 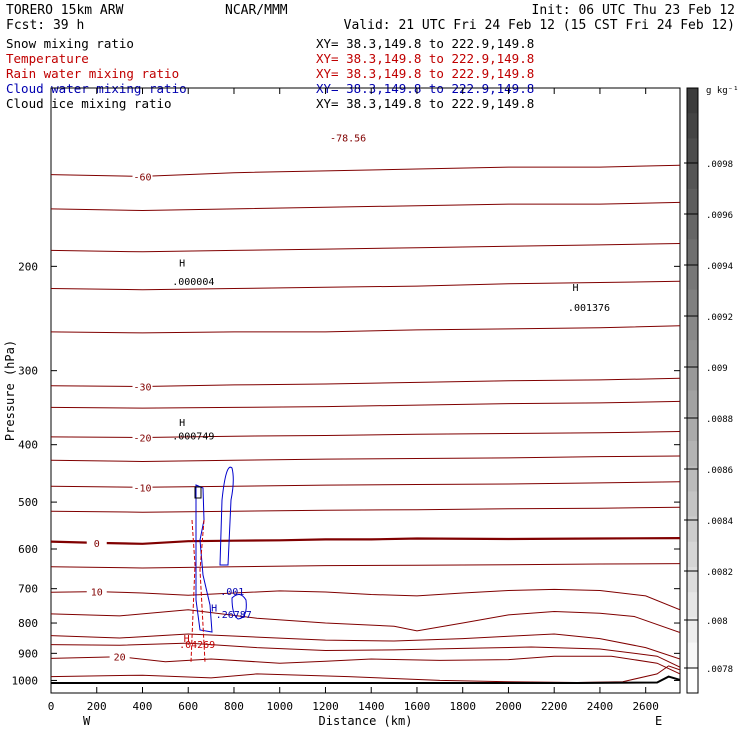 I want to click on contour-label: -20, so click(x=142, y=439).